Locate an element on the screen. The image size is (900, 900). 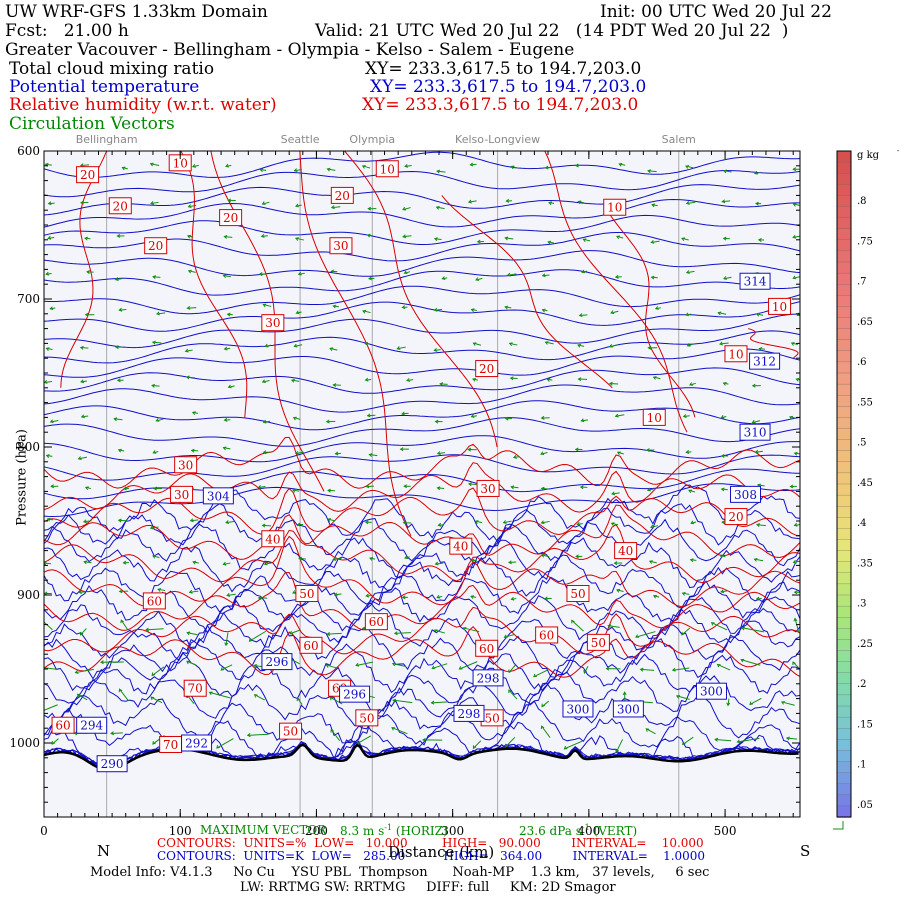
theta-contour-label: 304 is located at coordinates (218, 496).